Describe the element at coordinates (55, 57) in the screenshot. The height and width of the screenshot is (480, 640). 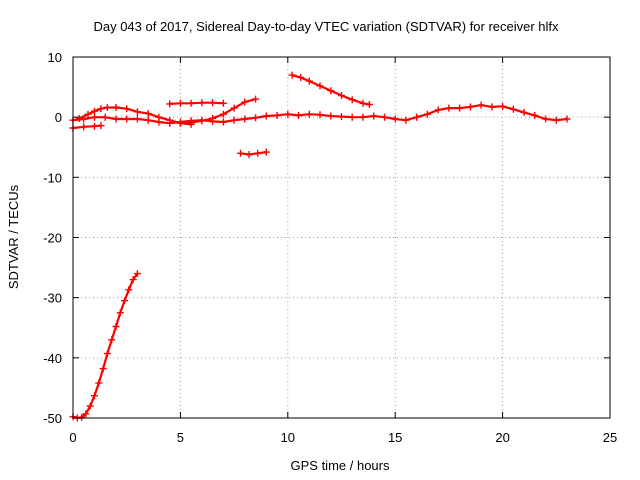
I see `y-tick-label: 10` at that location.